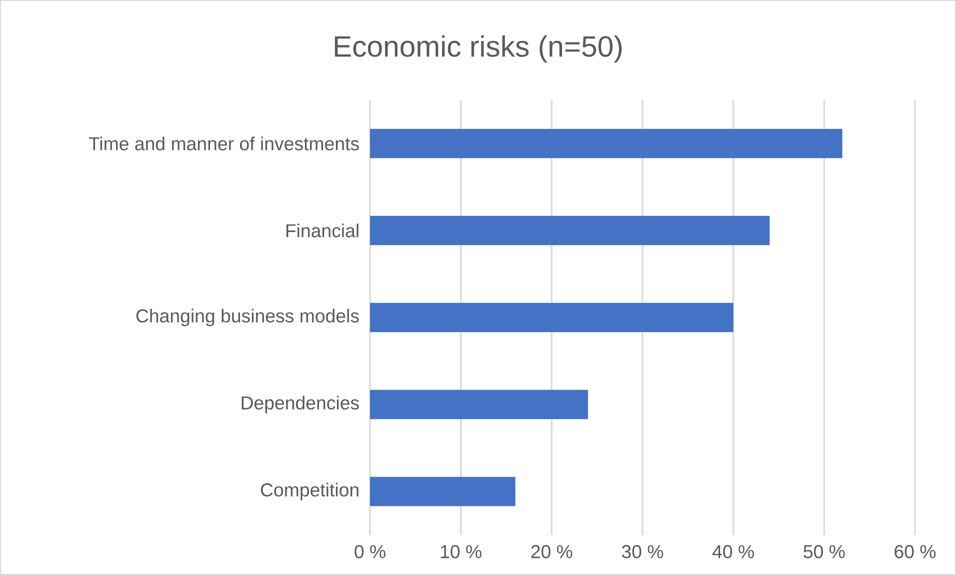 The image size is (956, 575). Describe the element at coordinates (733, 551) in the screenshot. I see `x-tick-label: 40 %` at that location.